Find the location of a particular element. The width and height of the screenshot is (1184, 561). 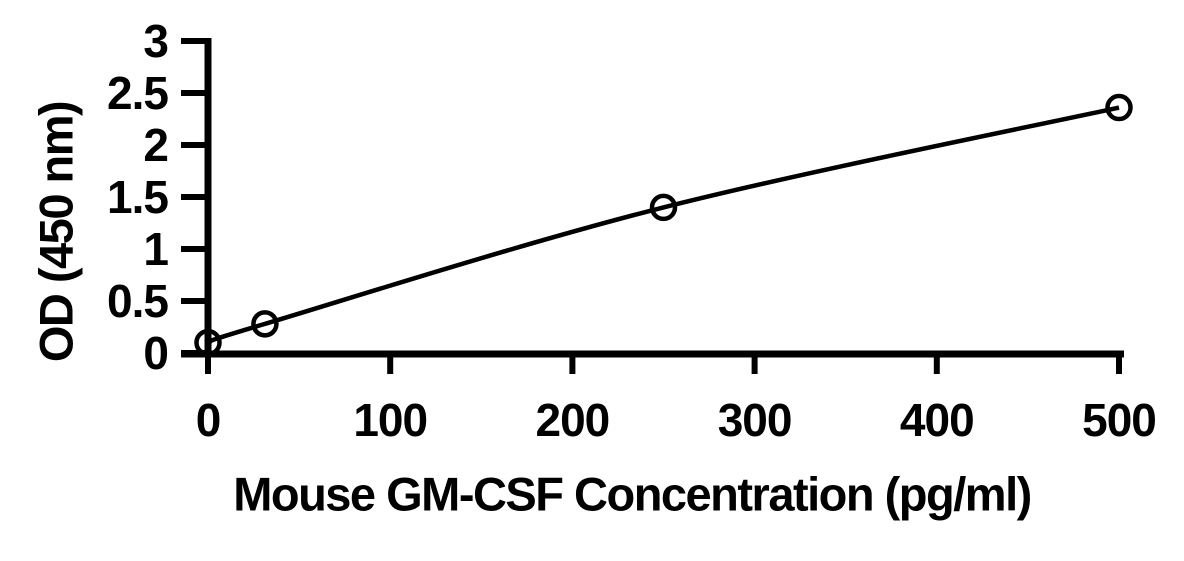

x-axis-title: Mouse GM-CSF Concentration (pg/ml) is located at coordinates (632, 494).